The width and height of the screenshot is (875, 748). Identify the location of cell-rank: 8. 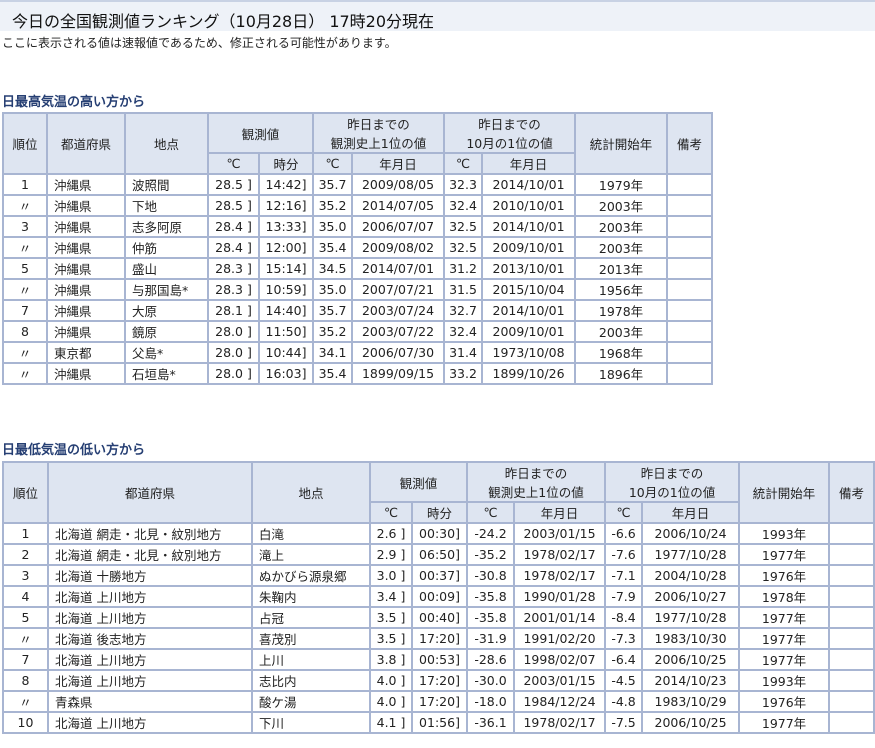
(25, 331).